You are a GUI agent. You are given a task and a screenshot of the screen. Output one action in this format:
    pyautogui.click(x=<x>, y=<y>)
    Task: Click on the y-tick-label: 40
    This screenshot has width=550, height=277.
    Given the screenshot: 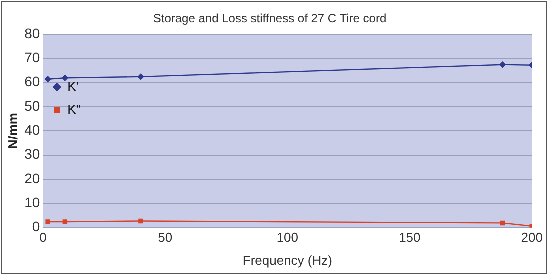 What is the action you would take?
    pyautogui.click(x=32, y=130)
    